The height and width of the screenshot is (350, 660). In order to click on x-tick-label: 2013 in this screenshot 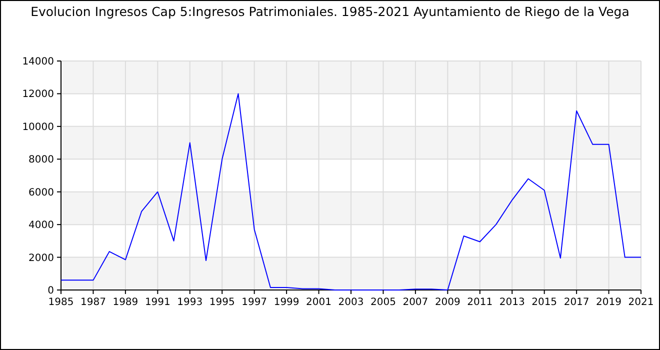, I will do `click(512, 302)`.